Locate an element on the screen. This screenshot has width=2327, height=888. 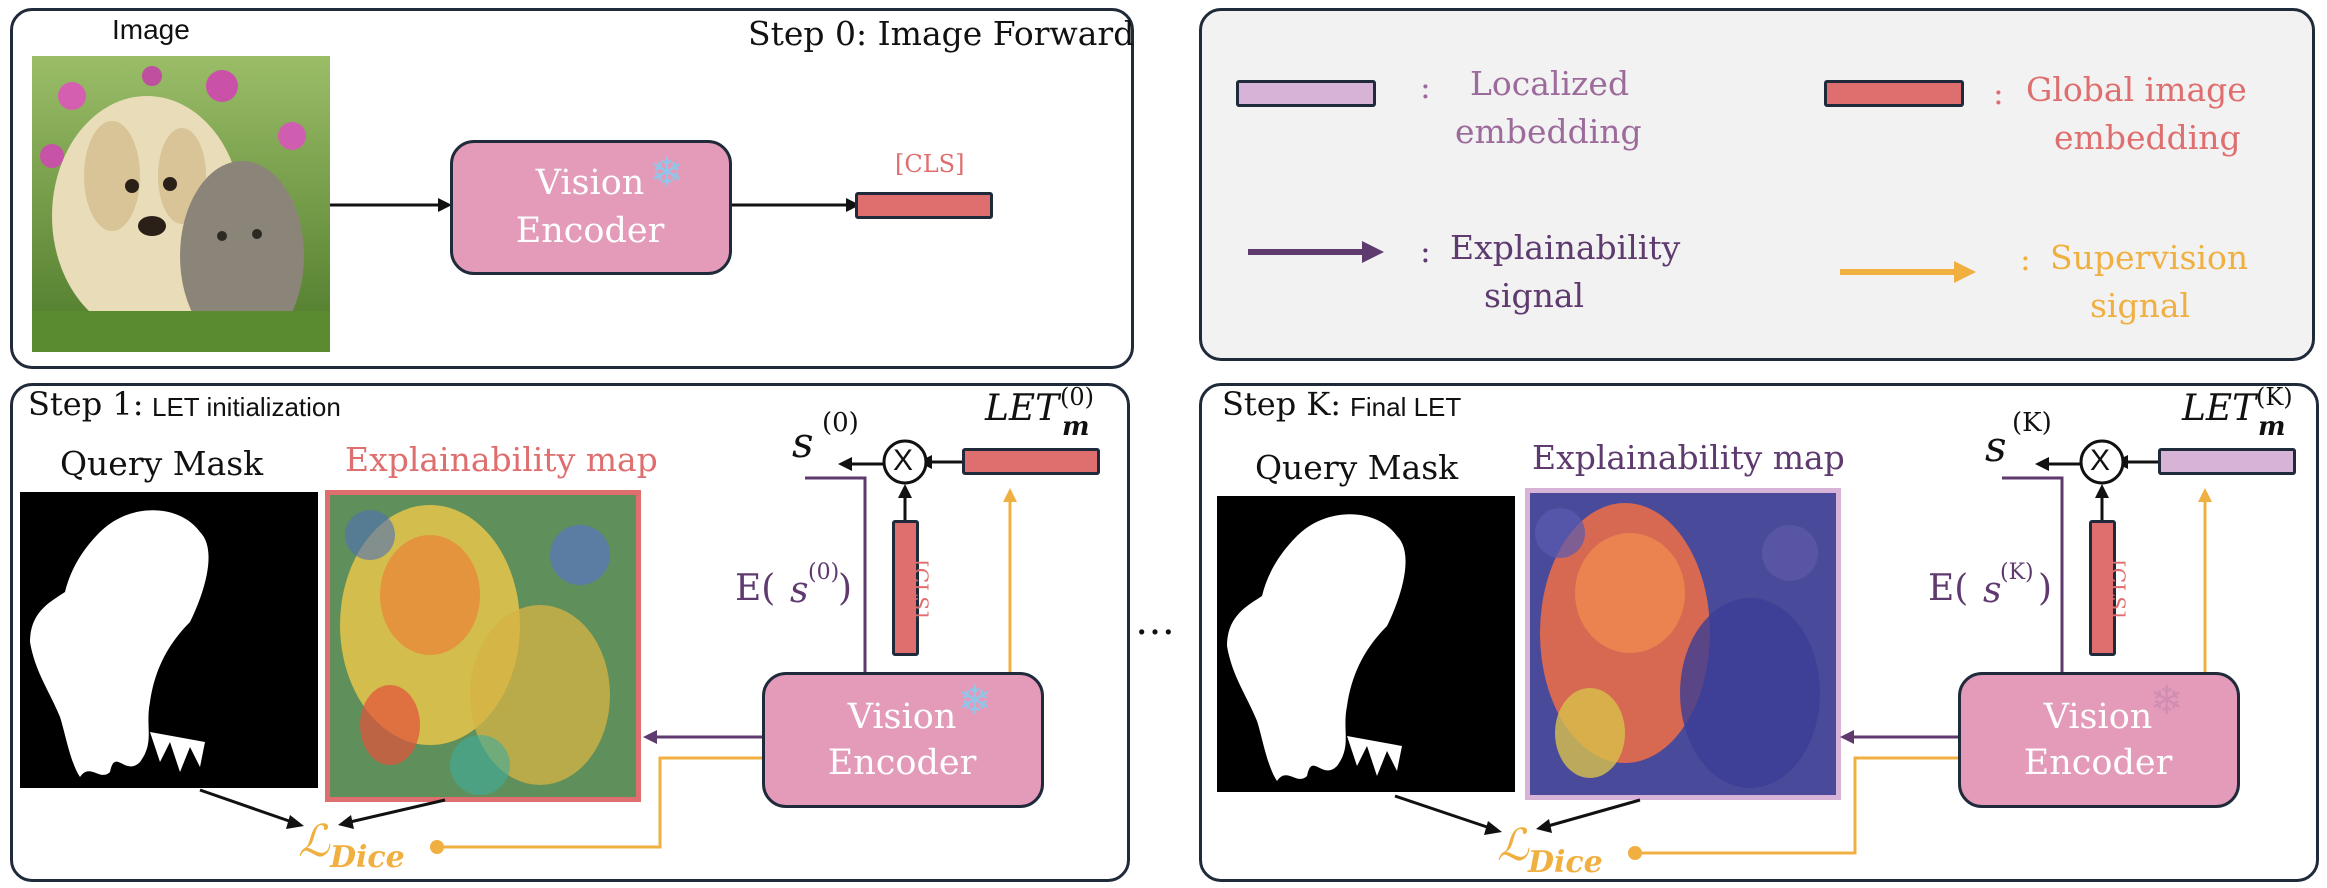
puppy-kitten-image is located at coordinates (181, 204).